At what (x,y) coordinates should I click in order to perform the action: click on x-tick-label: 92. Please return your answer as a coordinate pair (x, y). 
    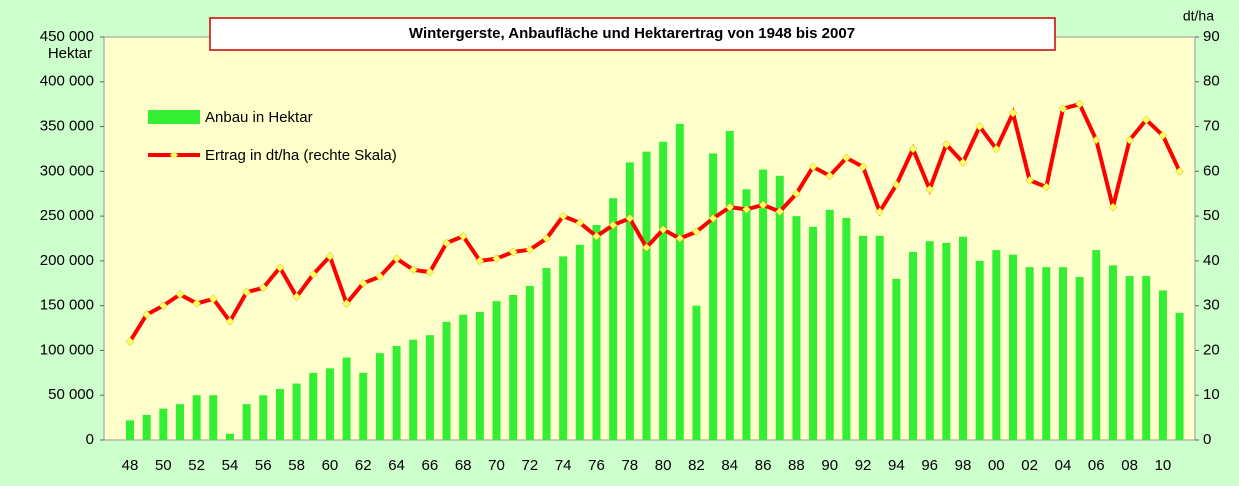
    Looking at the image, I should click on (863, 465).